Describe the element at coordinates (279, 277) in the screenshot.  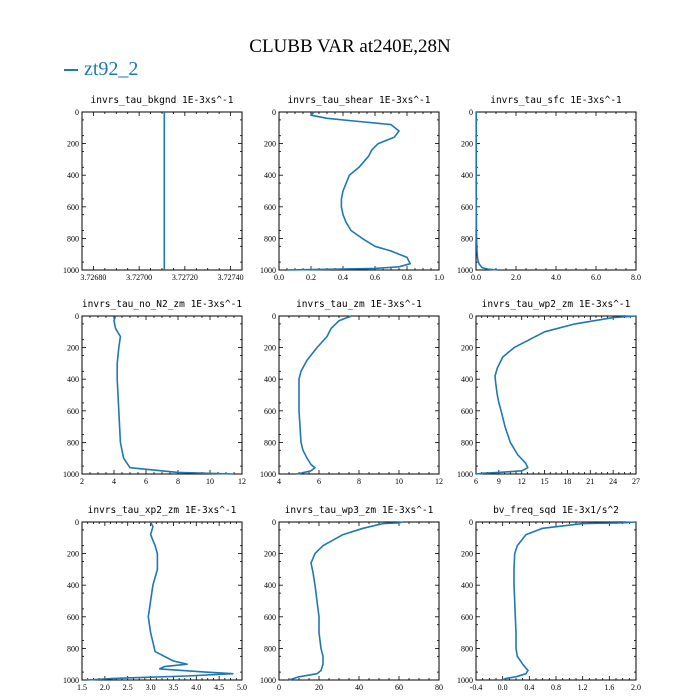
I see `x-tick-label: 0.0` at that location.